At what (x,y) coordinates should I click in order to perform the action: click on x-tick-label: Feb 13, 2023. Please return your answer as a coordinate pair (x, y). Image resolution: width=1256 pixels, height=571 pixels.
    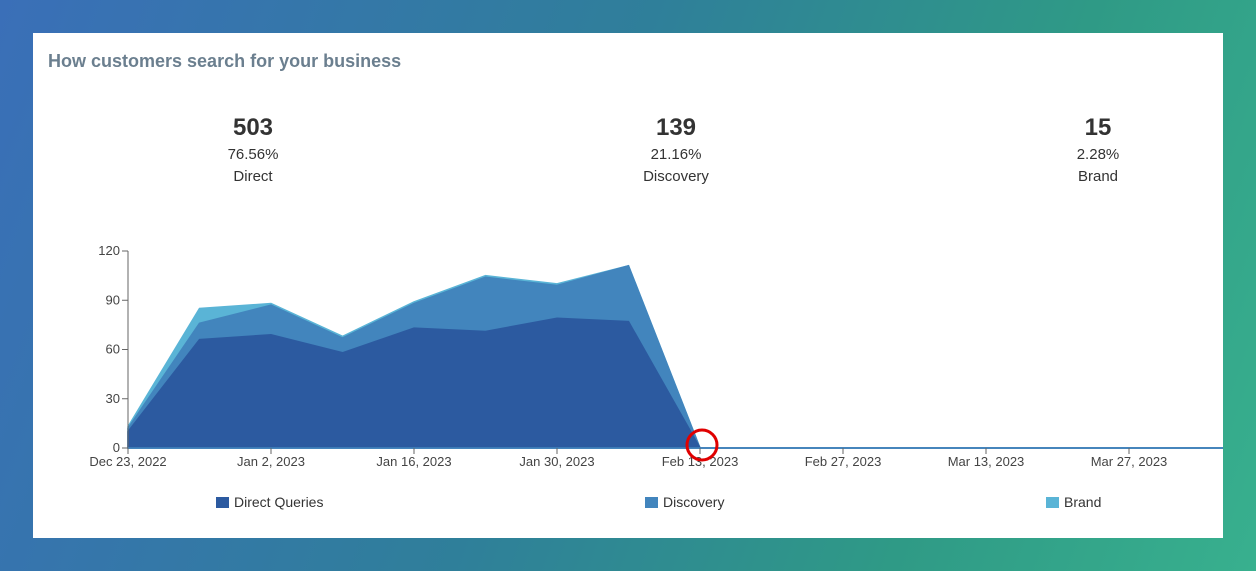
    Looking at the image, I should click on (700, 461).